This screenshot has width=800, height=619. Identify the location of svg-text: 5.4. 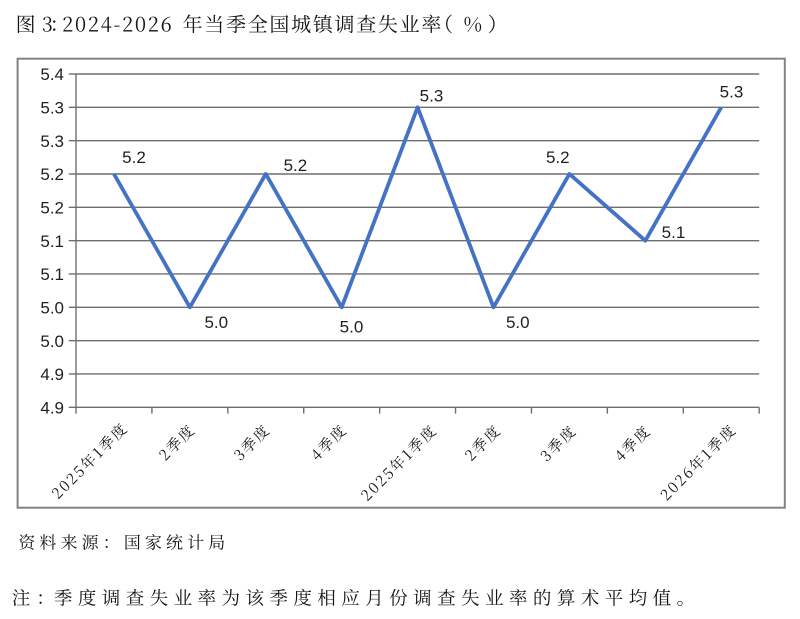
(52, 74).